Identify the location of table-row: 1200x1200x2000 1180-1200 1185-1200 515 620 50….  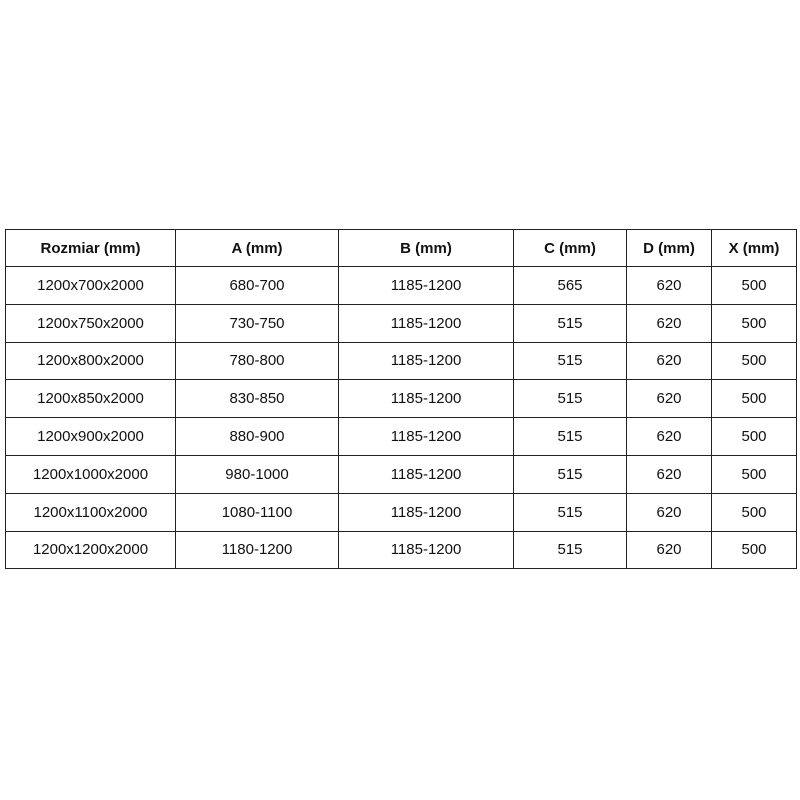
(401, 550).